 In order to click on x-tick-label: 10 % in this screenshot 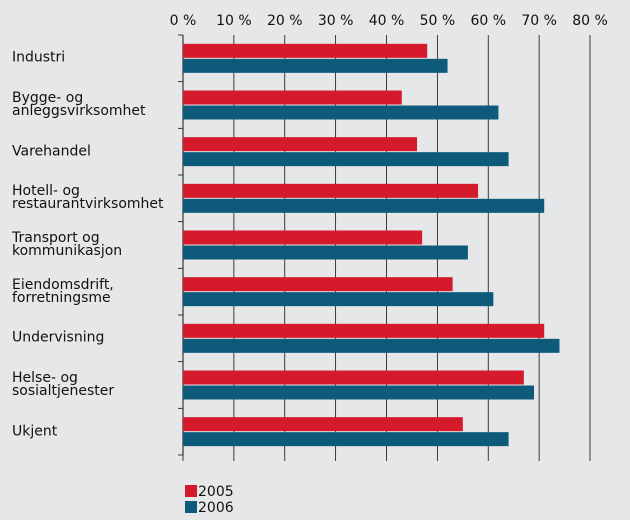, I will do `click(234, 21)`.